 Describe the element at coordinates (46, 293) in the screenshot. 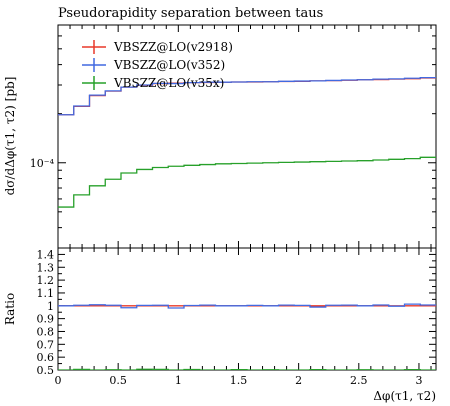

I see `ratio-y-tick-label: 1.1` at that location.